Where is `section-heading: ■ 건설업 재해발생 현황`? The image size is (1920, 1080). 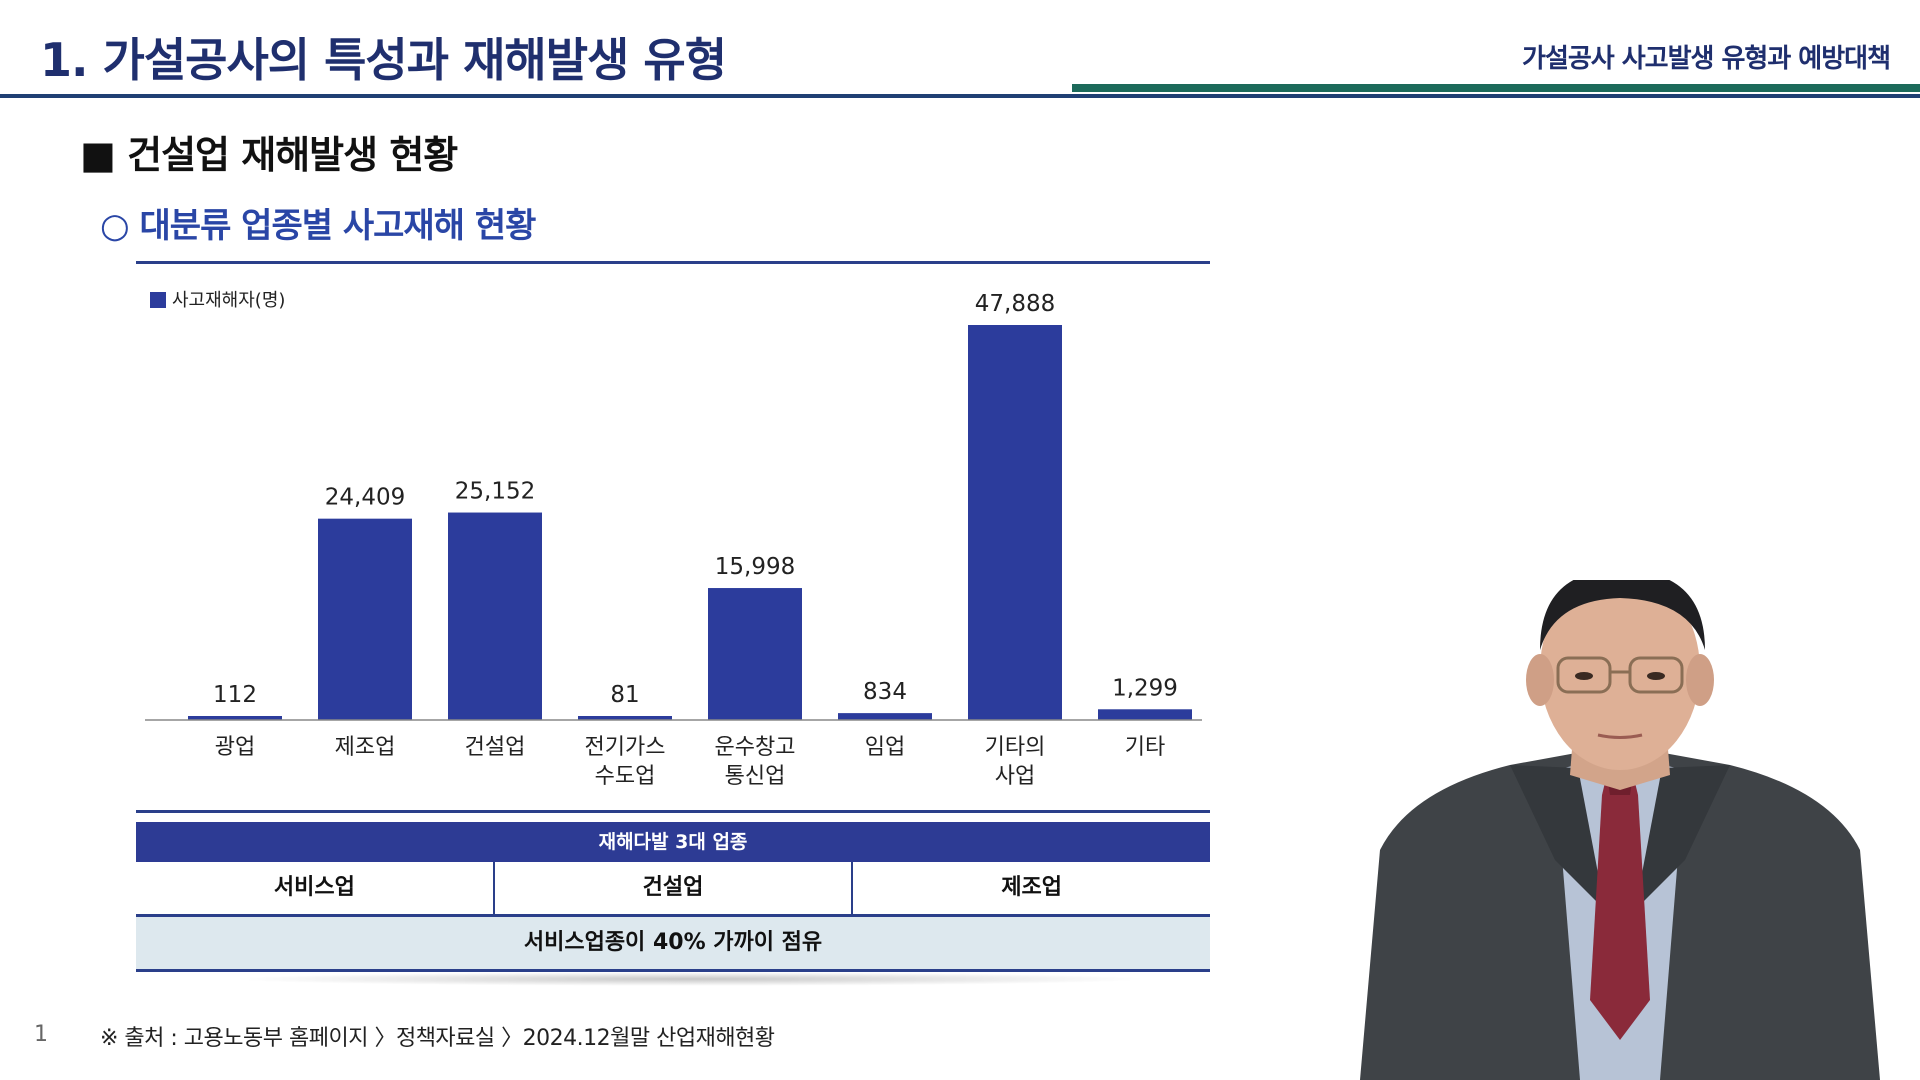
section-heading: ■ 건설업 재해발생 현황 is located at coordinates (269, 155).